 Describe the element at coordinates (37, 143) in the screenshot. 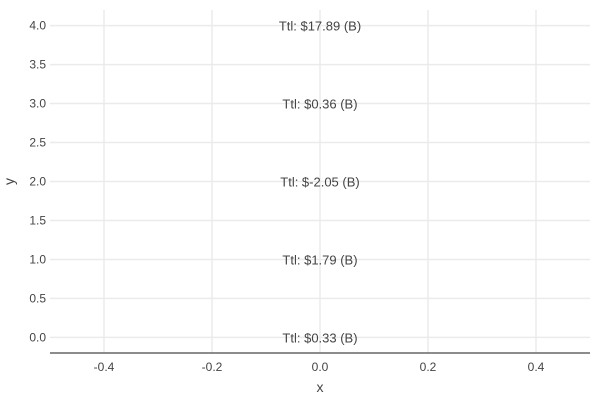

I see `y-tick-label: 2.5` at that location.